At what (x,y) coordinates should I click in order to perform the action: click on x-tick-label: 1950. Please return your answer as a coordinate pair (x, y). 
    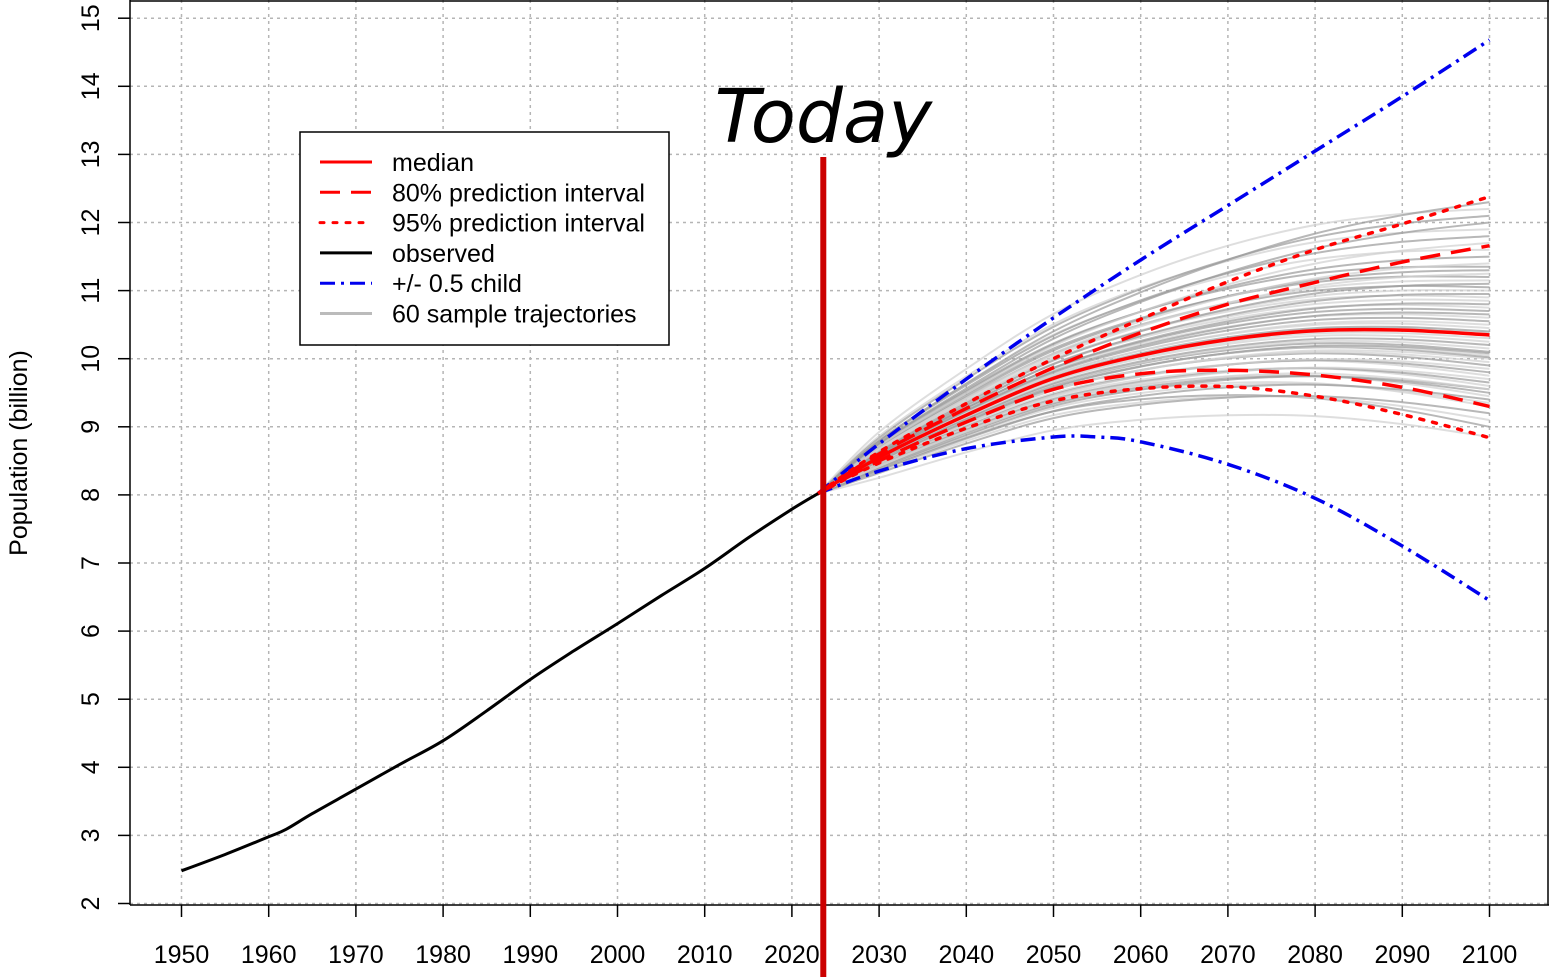
    Looking at the image, I should click on (182, 955).